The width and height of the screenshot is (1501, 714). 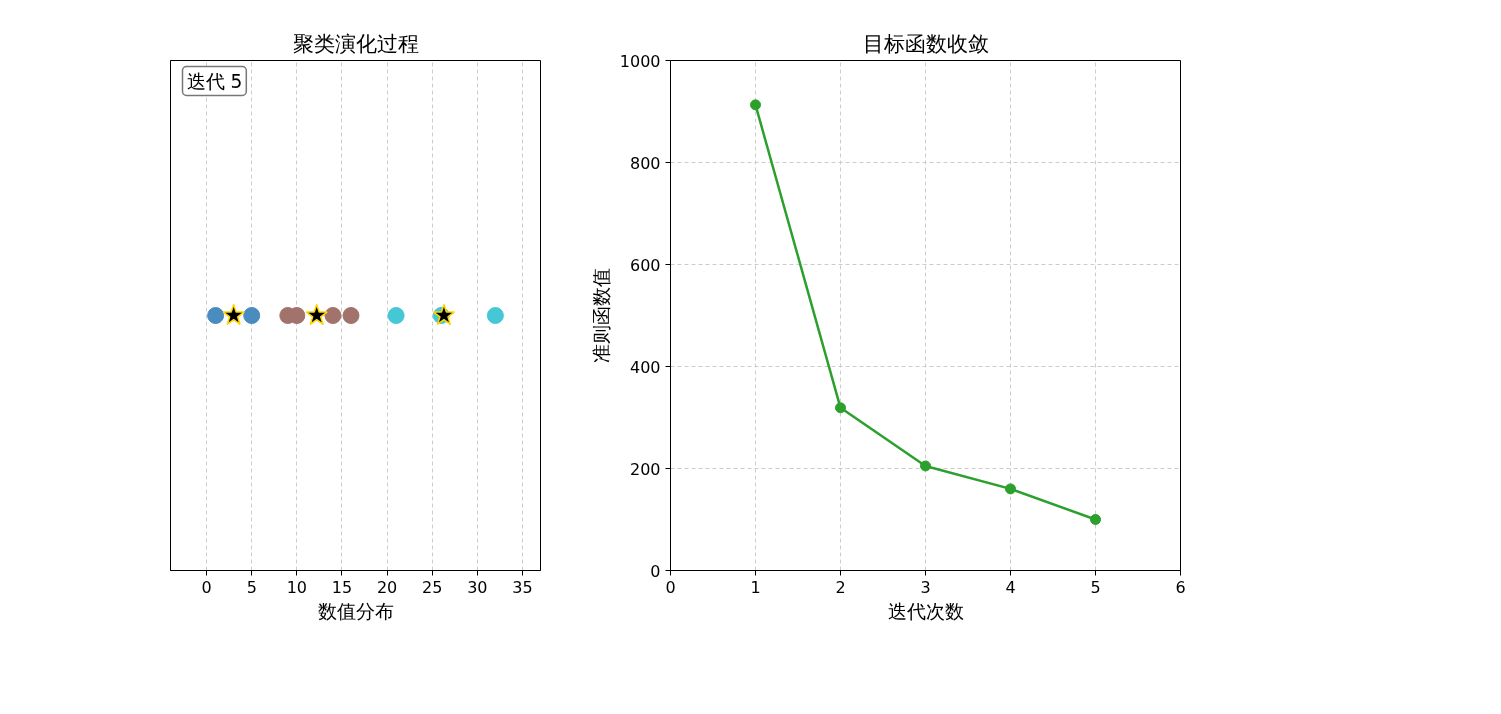 What do you see at coordinates (925, 611) in the screenshot?
I see `x-axis-title: 迭代次数` at bounding box center [925, 611].